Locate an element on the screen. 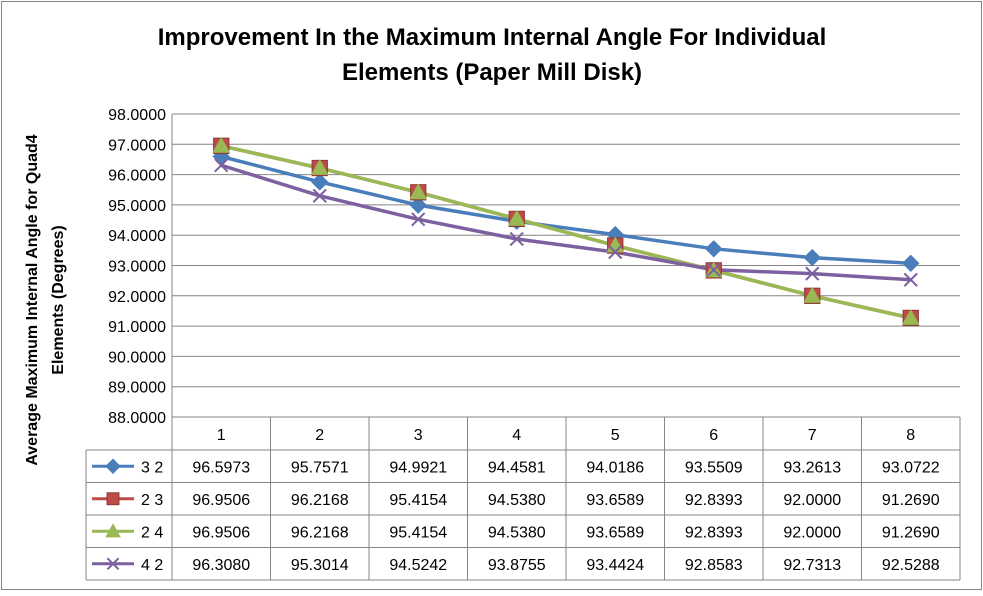 This screenshot has width=983, height=596. data-label: 94.9921 is located at coordinates (418, 467).